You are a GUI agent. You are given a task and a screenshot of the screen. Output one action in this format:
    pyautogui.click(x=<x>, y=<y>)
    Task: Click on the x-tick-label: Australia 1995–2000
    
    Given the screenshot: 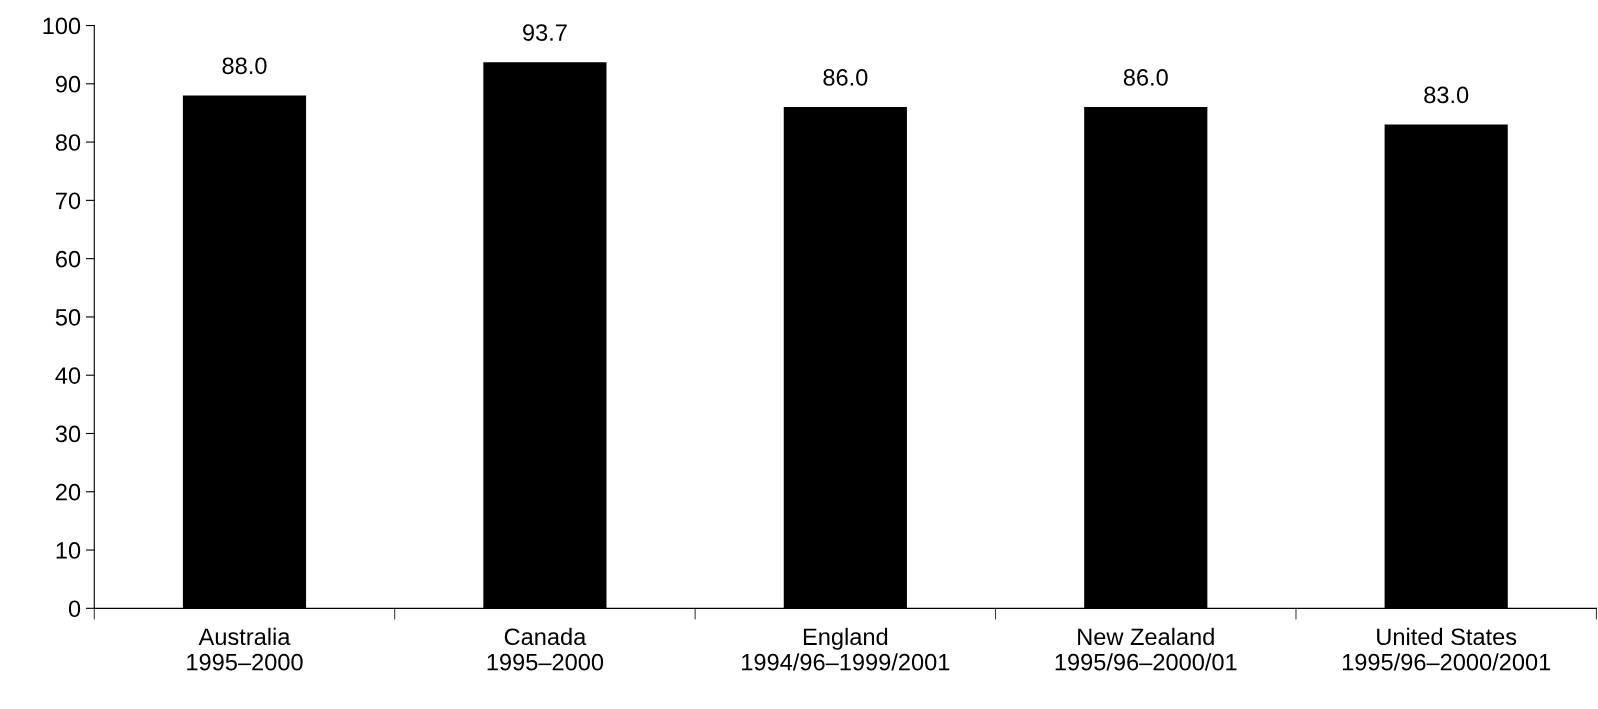 What is the action you would take?
    pyautogui.click(x=245, y=649)
    